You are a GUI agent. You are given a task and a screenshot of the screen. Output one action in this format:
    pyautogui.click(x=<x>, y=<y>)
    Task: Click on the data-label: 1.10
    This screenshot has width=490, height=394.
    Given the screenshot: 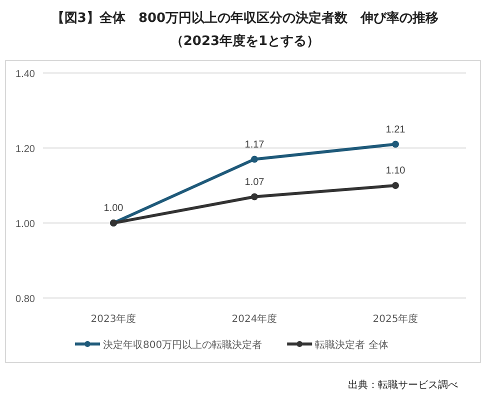 What is the action you would take?
    pyautogui.click(x=396, y=171)
    